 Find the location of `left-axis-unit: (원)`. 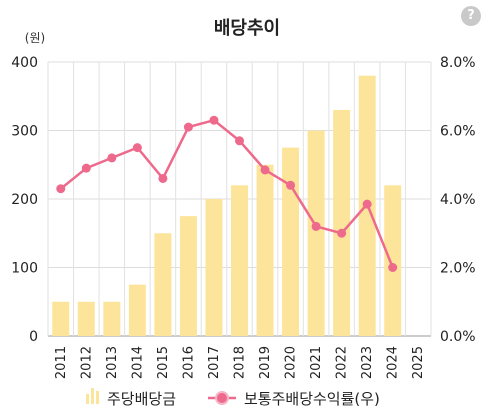

left-axis-unit: (원) is located at coordinates (35, 38).